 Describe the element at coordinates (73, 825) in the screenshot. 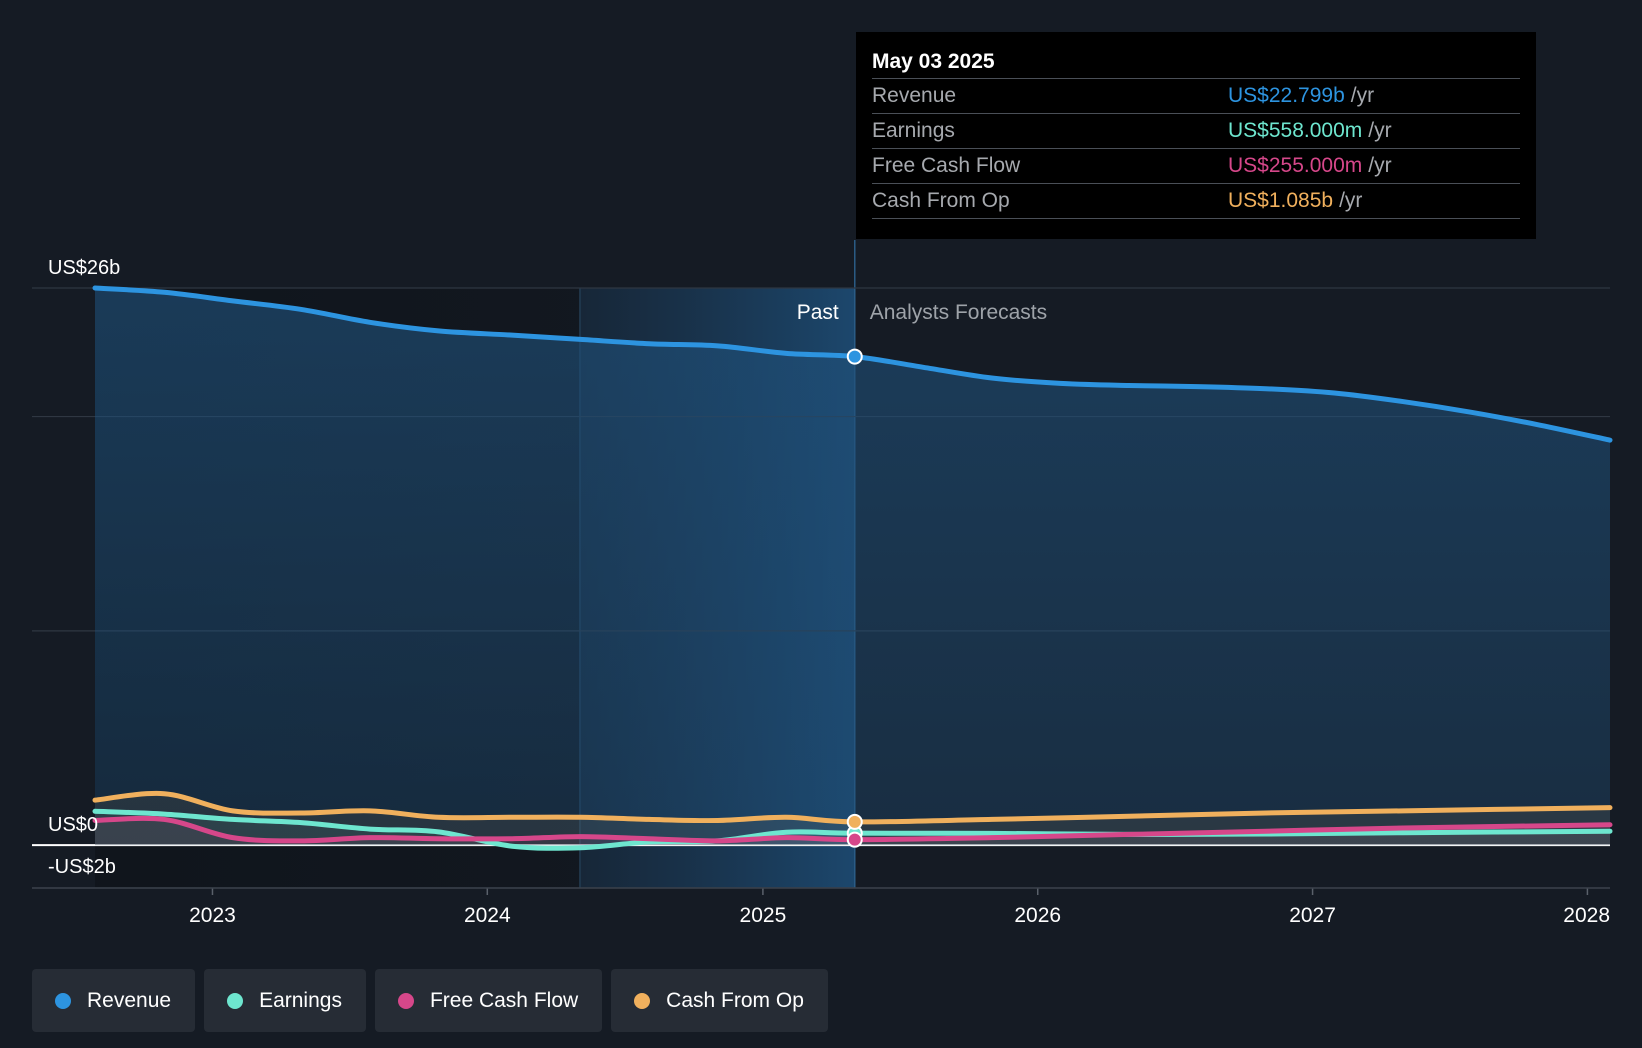

I see `y-tick-label: US$0` at that location.